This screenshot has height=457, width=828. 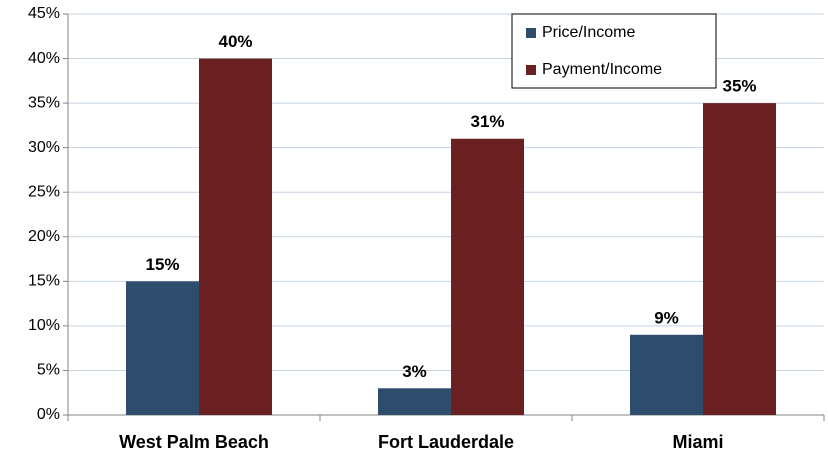 I want to click on y-tick-label: 0%, so click(x=48, y=414).